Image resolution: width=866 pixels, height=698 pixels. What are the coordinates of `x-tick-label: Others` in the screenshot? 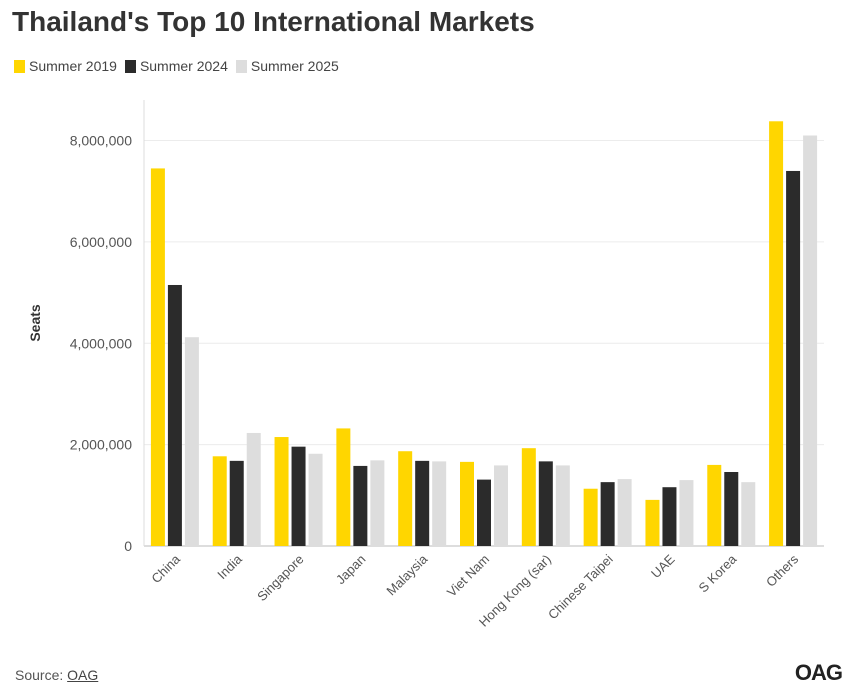 It's located at (782, 570).